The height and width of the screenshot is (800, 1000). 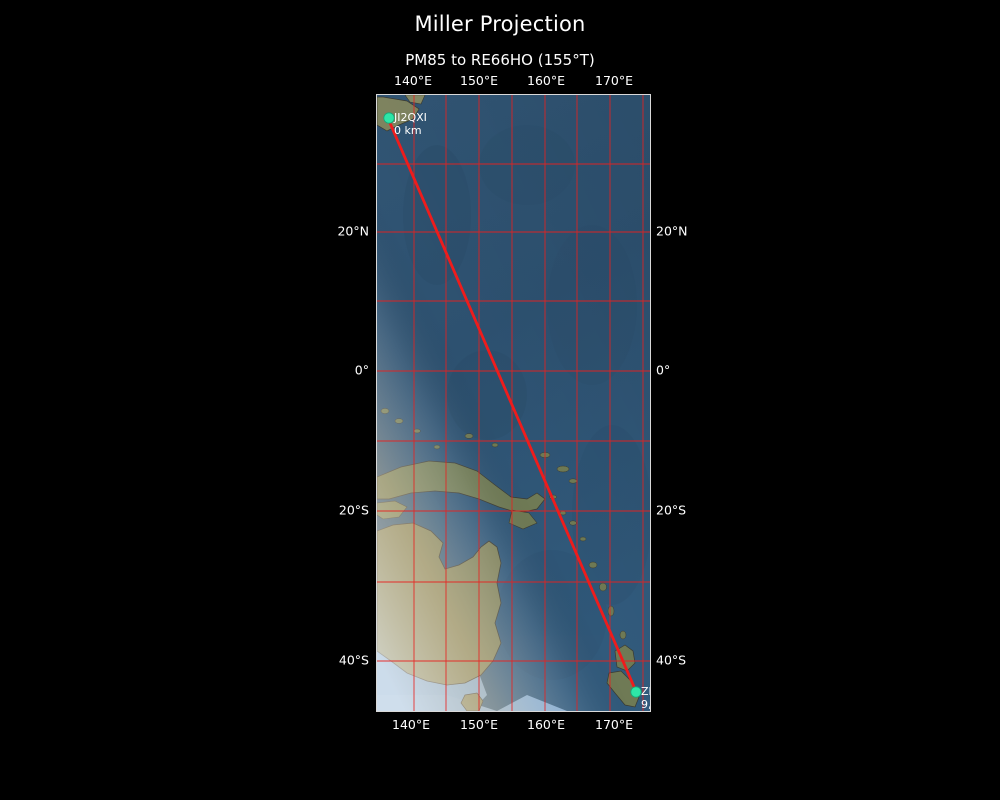 What do you see at coordinates (479, 724) in the screenshot?
I see `lon-tick-bottom-150e: 150°E` at bounding box center [479, 724].